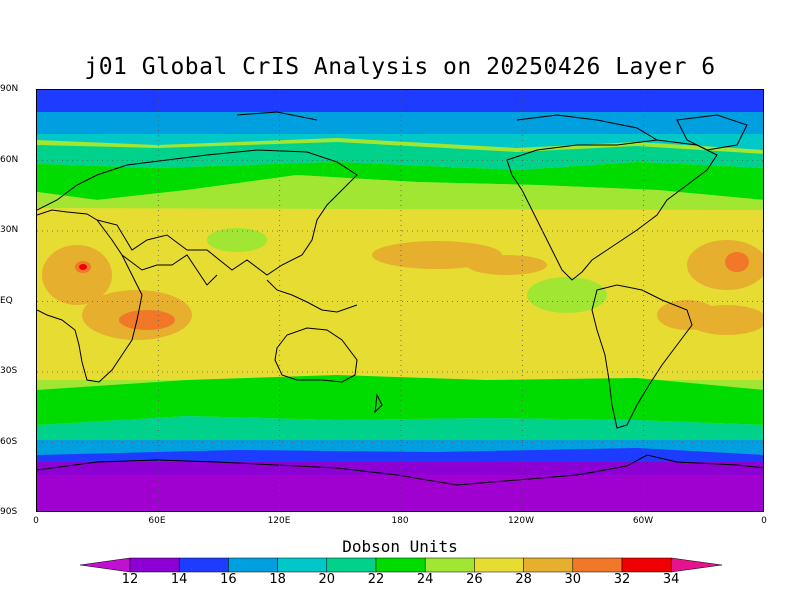 This screenshot has height=600, width=800. I want to click on colorbar-tick-label: 22, so click(376, 579).